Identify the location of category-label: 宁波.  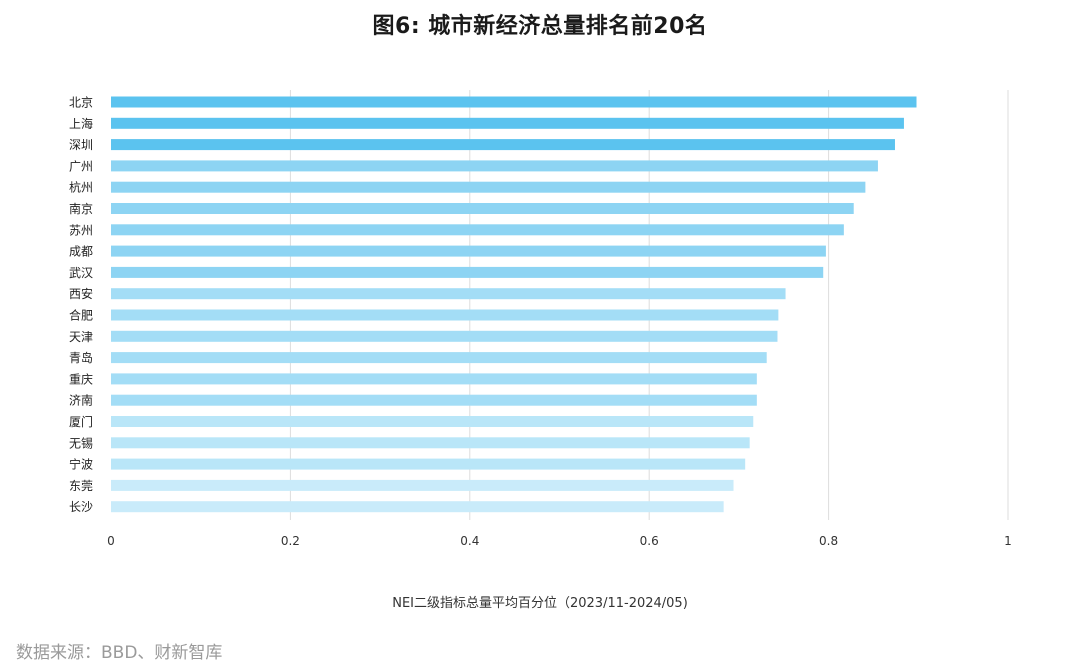
(81, 464).